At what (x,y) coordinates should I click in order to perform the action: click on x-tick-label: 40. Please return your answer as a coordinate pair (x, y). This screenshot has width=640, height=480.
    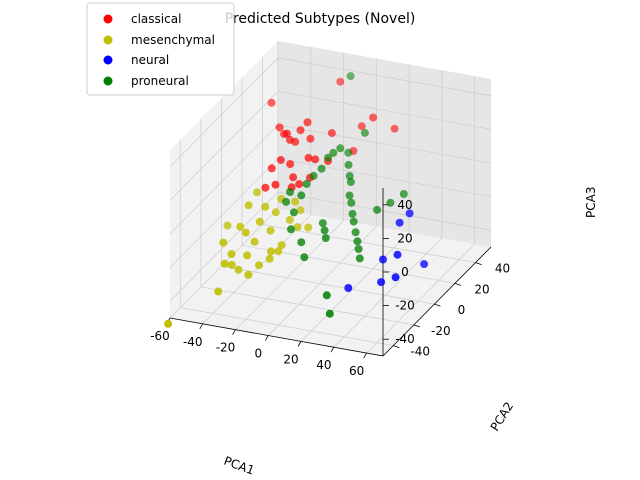
    Looking at the image, I should click on (323, 365).